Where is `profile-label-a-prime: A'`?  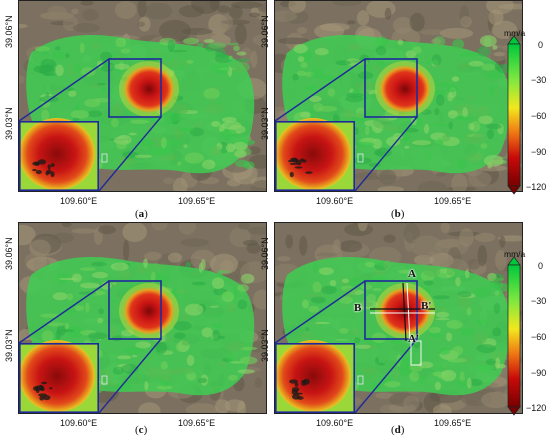
profile-label-a-prime: A' is located at coordinates (413, 339).